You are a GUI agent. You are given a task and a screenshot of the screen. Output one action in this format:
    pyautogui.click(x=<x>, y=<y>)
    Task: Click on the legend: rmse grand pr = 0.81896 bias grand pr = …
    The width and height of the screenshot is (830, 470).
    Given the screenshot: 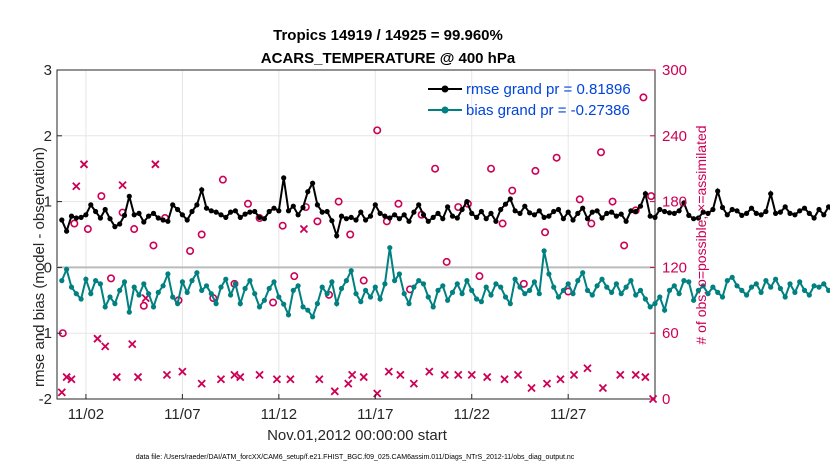 What is the action you would take?
    pyautogui.click(x=529, y=100)
    